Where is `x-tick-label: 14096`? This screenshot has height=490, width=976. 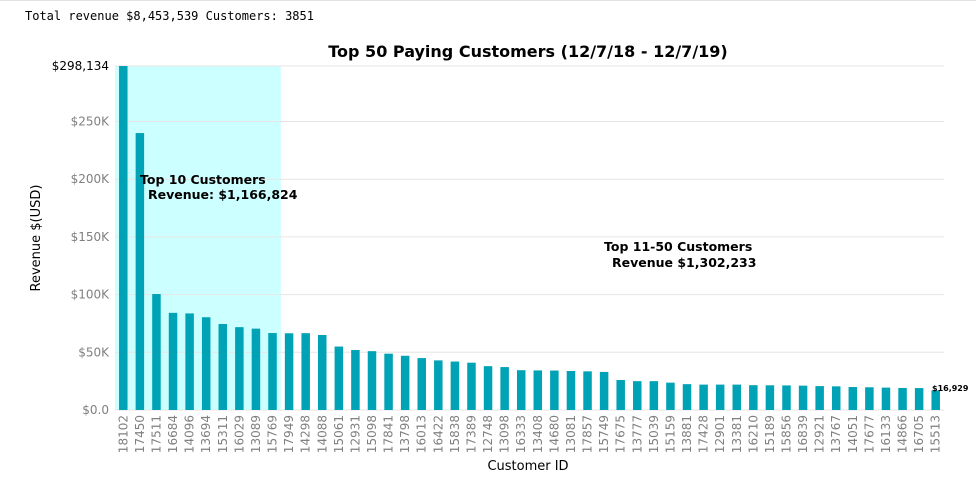 x-tick-label: 14096 is located at coordinates (190, 434).